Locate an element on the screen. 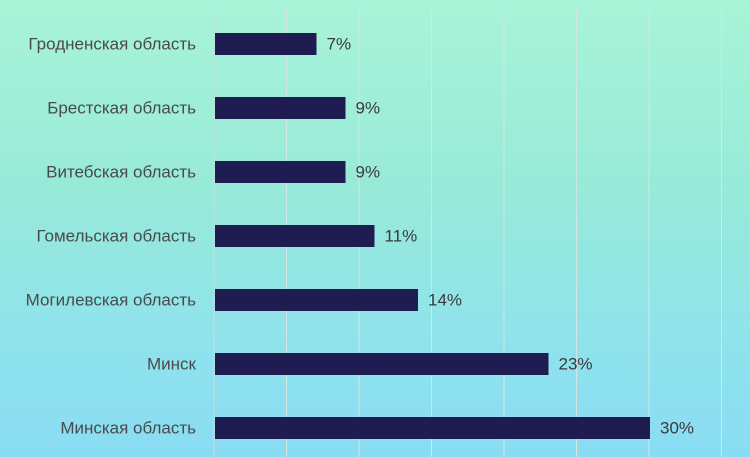 This screenshot has width=750, height=457. data-label: 14% is located at coordinates (445, 300).